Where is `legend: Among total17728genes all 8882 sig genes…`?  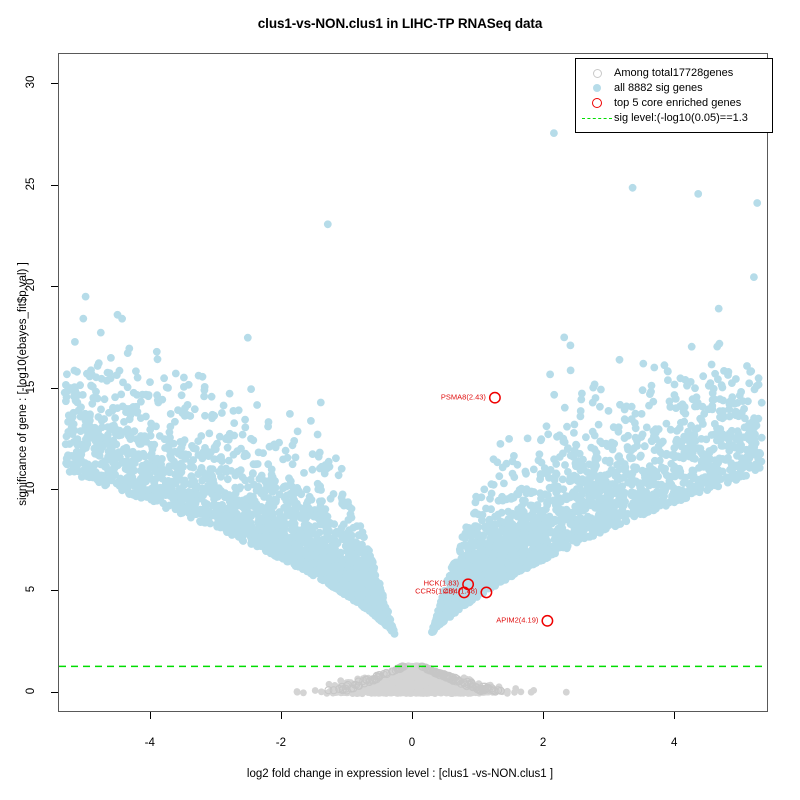 legend: Among total17728genes all 8882 sig genes… is located at coordinates (674, 95).